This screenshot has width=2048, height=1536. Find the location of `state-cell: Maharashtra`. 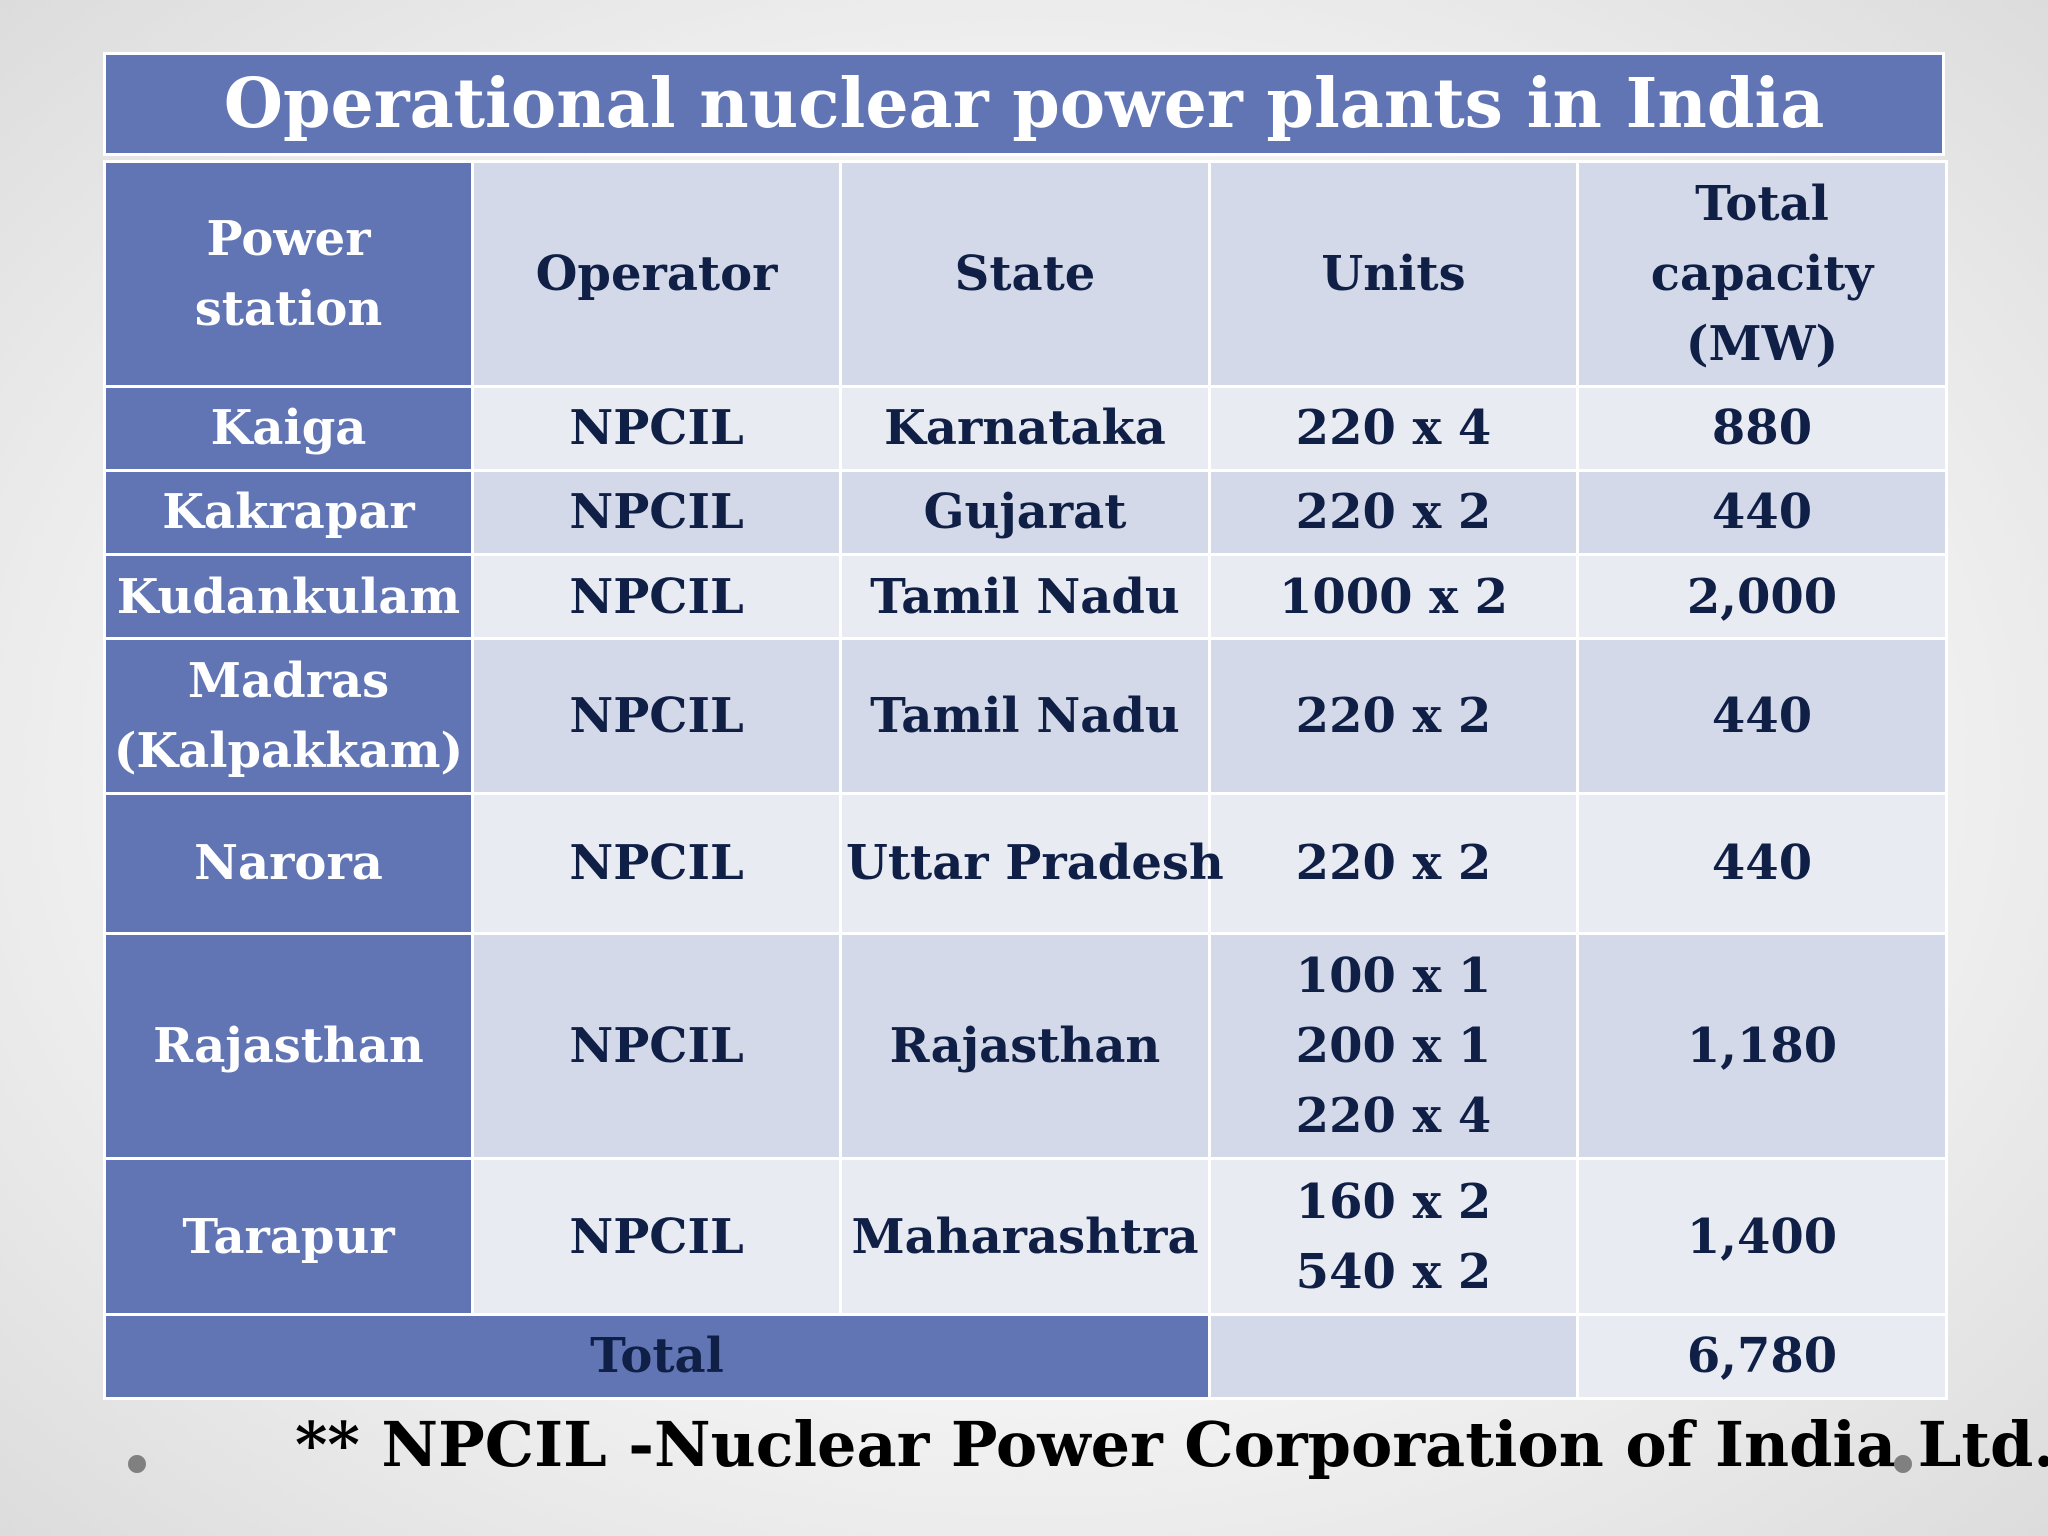

state-cell: Maharashtra is located at coordinates (1025, 1236).